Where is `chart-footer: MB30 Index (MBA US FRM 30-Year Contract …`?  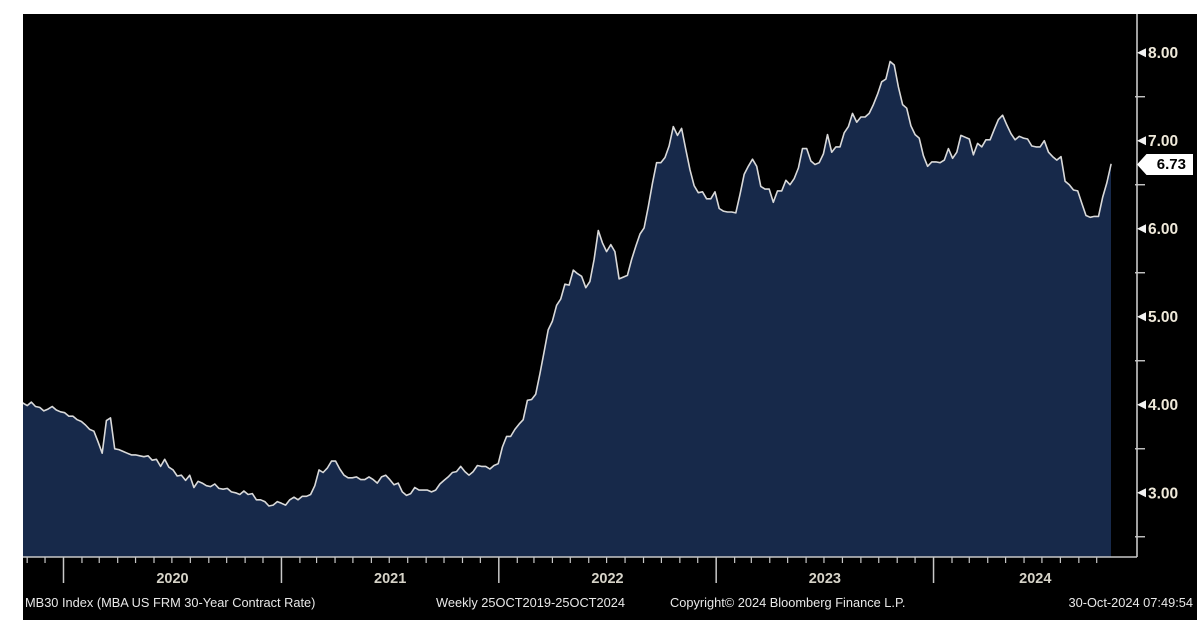
chart-footer: MB30 Index (MBA US FRM 30-Year Contract … is located at coordinates (610, 605).